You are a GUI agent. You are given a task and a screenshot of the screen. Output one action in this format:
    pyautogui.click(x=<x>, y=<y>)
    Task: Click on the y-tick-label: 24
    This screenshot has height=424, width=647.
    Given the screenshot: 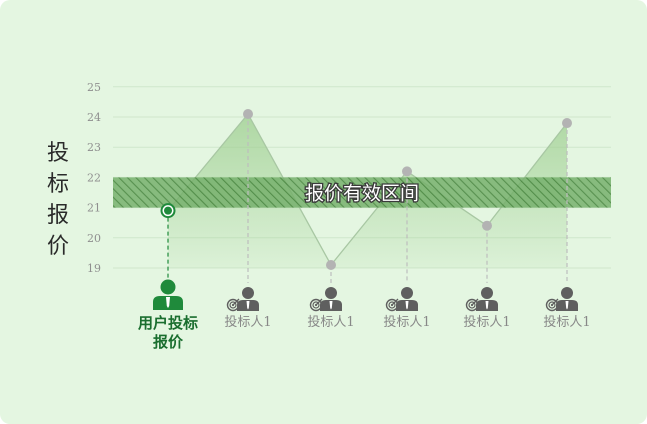 What is the action you would take?
    pyautogui.click(x=94, y=117)
    